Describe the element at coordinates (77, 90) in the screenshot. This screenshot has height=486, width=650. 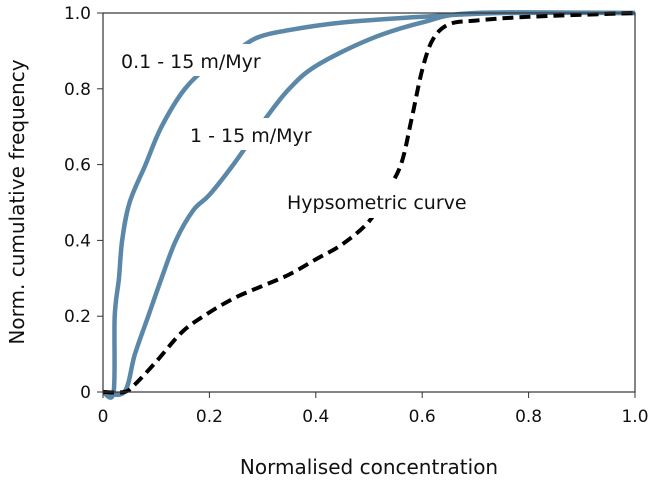
I see `y-tick-label: 0.8` at that location.